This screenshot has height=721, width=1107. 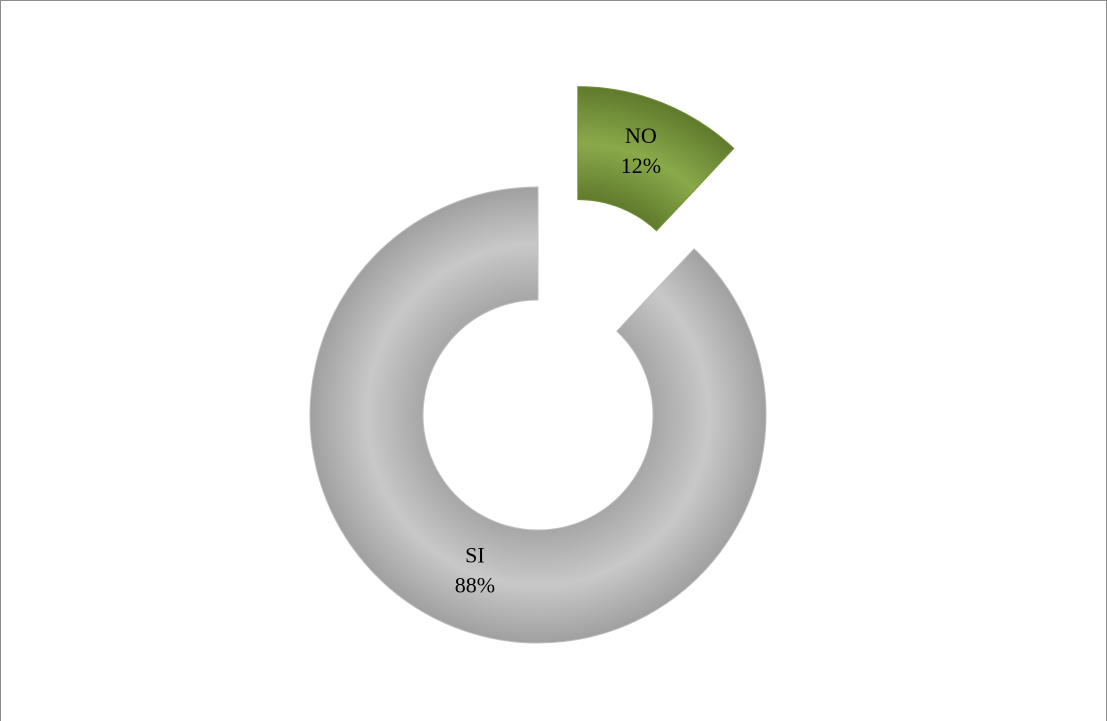 What do you see at coordinates (641, 165) in the screenshot?
I see `data-label-value: 12%` at bounding box center [641, 165].